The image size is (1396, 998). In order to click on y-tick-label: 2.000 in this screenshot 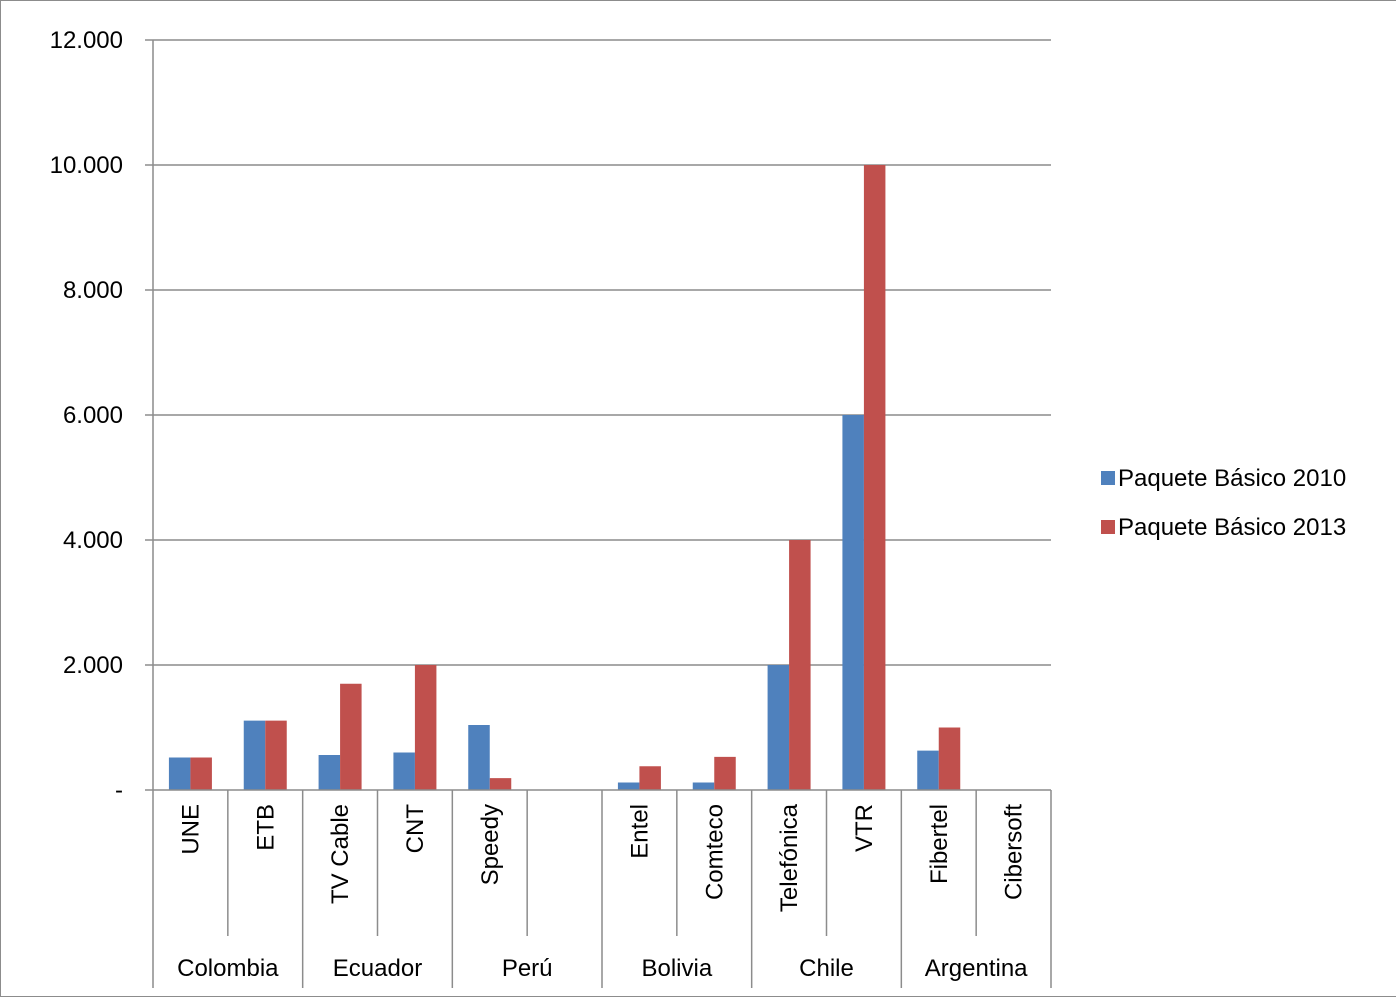, I will do `click(93, 665)`.